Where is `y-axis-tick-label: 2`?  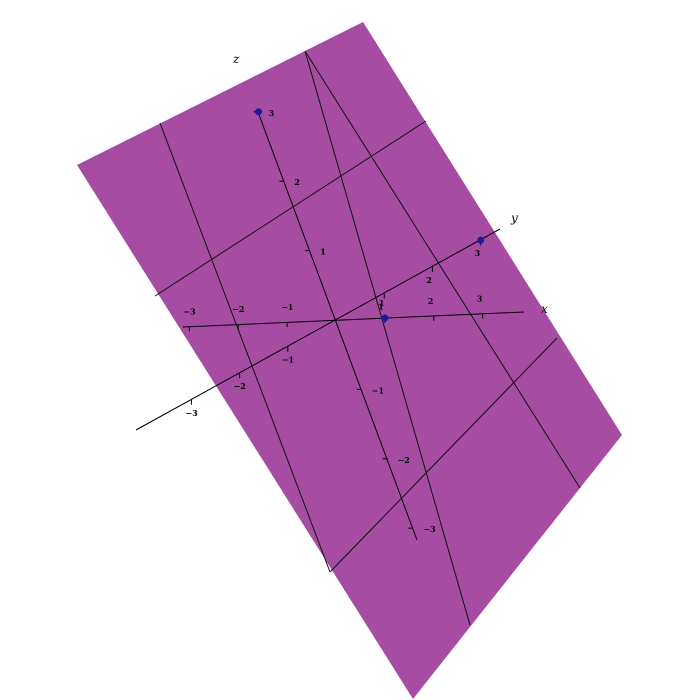 y-axis-tick-label: 2 is located at coordinates (429, 280).